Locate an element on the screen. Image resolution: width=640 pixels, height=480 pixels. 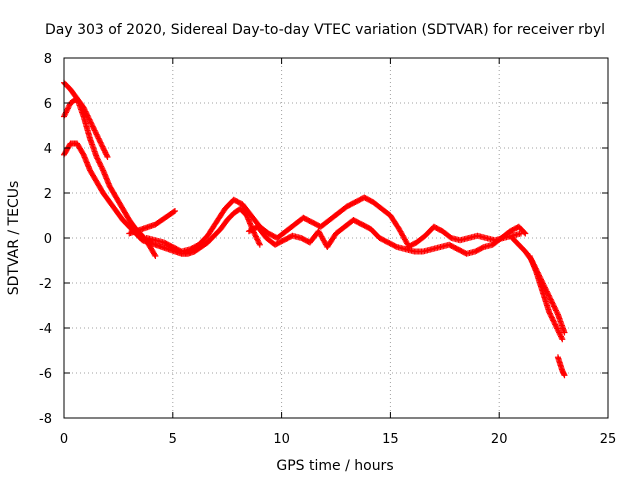
y-tick-label: 4 is located at coordinates (48, 149).